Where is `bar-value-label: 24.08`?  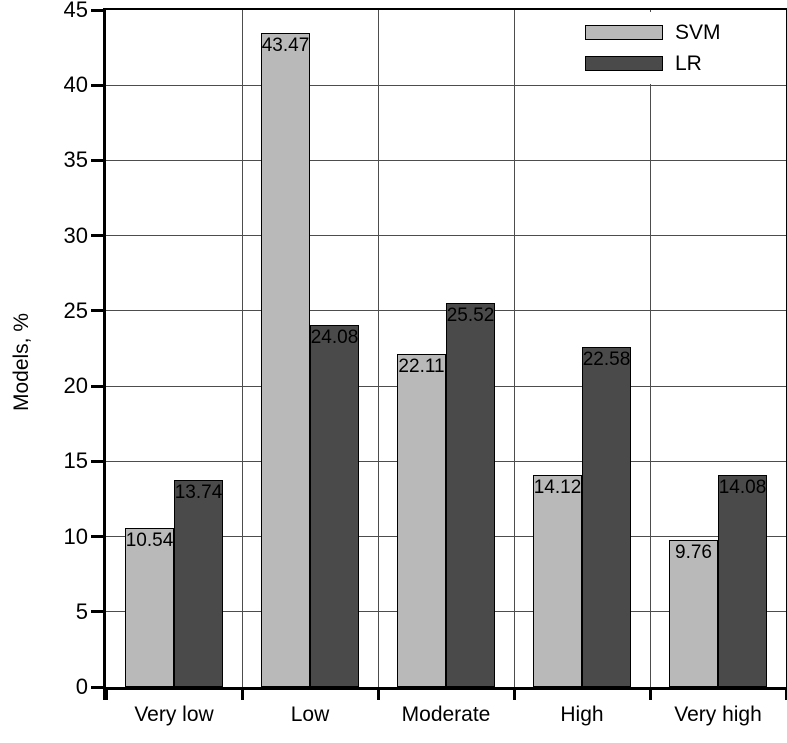 bar-value-label: 24.08 is located at coordinates (334, 337).